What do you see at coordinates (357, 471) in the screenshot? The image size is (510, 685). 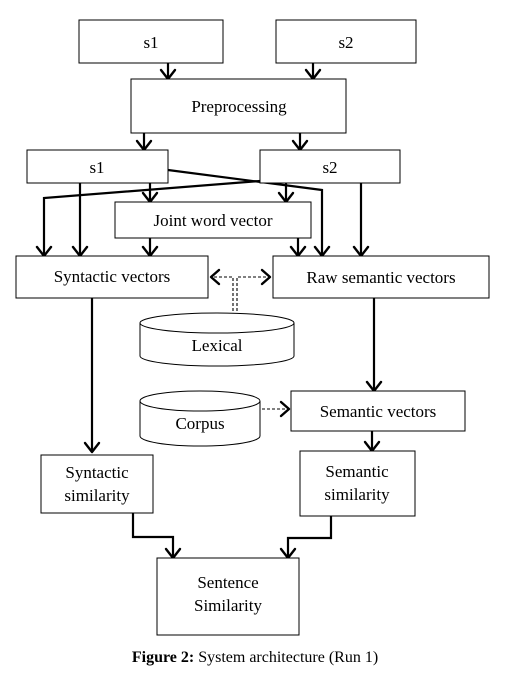 I see `node-label-line-1: Semantic` at bounding box center [357, 471].